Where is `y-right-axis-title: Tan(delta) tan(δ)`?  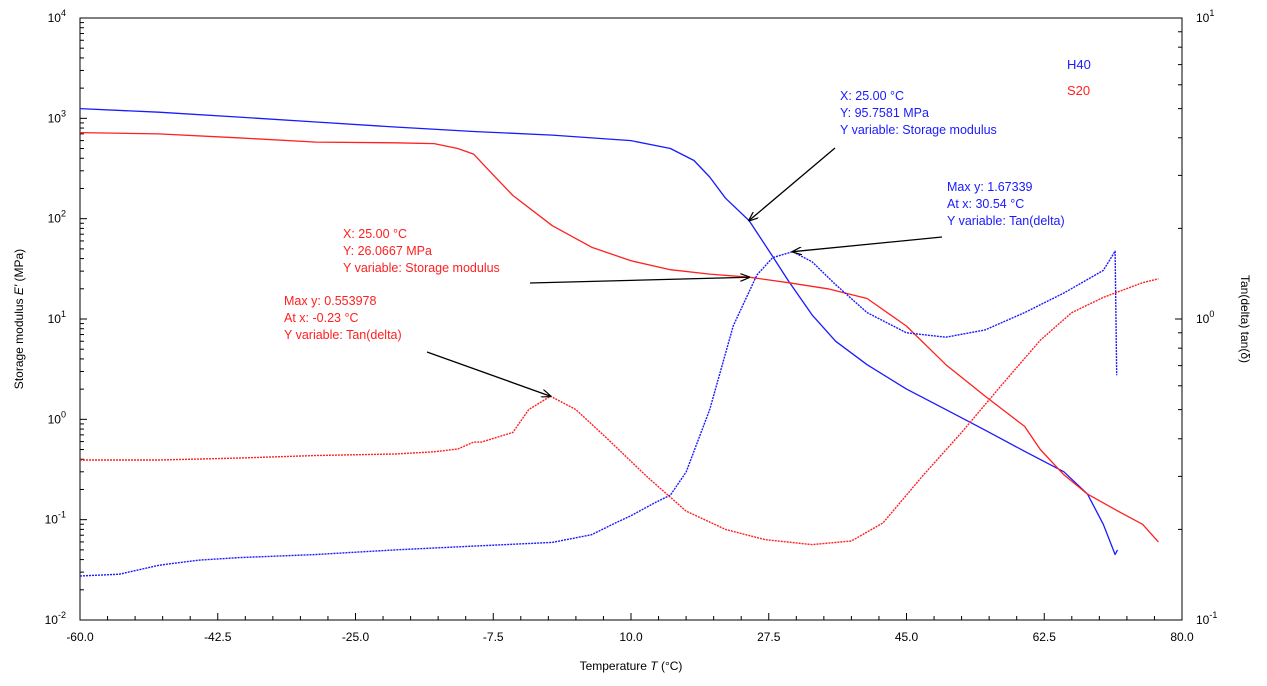
y-right-axis-title: Tan(delta) tan(δ) is located at coordinates (1245, 319).